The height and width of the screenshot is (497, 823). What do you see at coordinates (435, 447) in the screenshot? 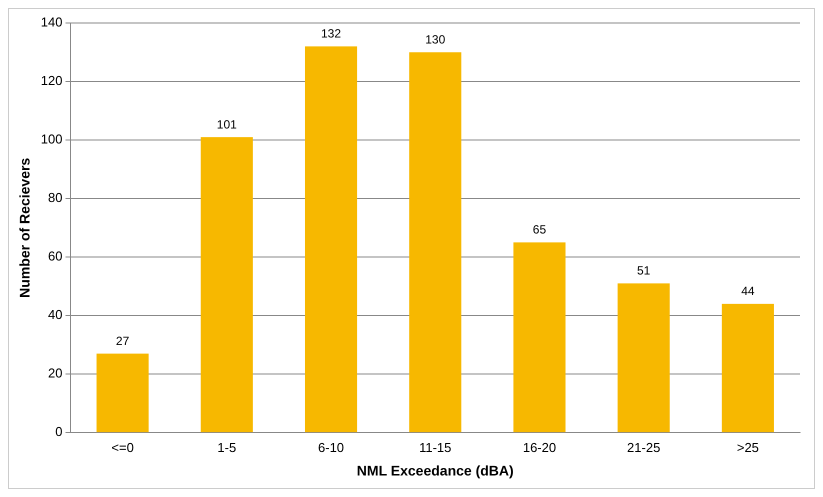
I see `x-tick-label: 11-15` at bounding box center [435, 447].